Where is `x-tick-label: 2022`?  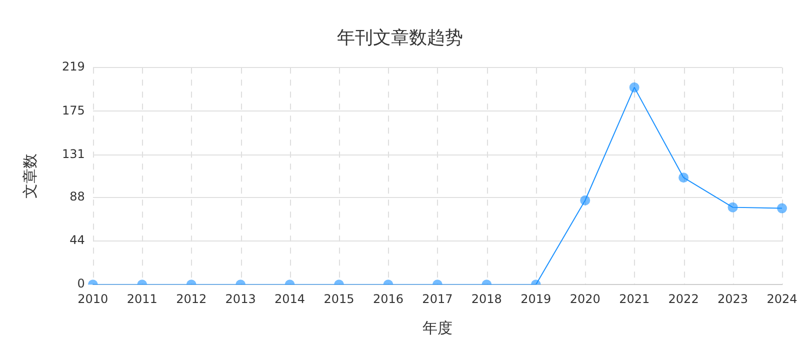 x-tick-label: 2022 is located at coordinates (683, 299).